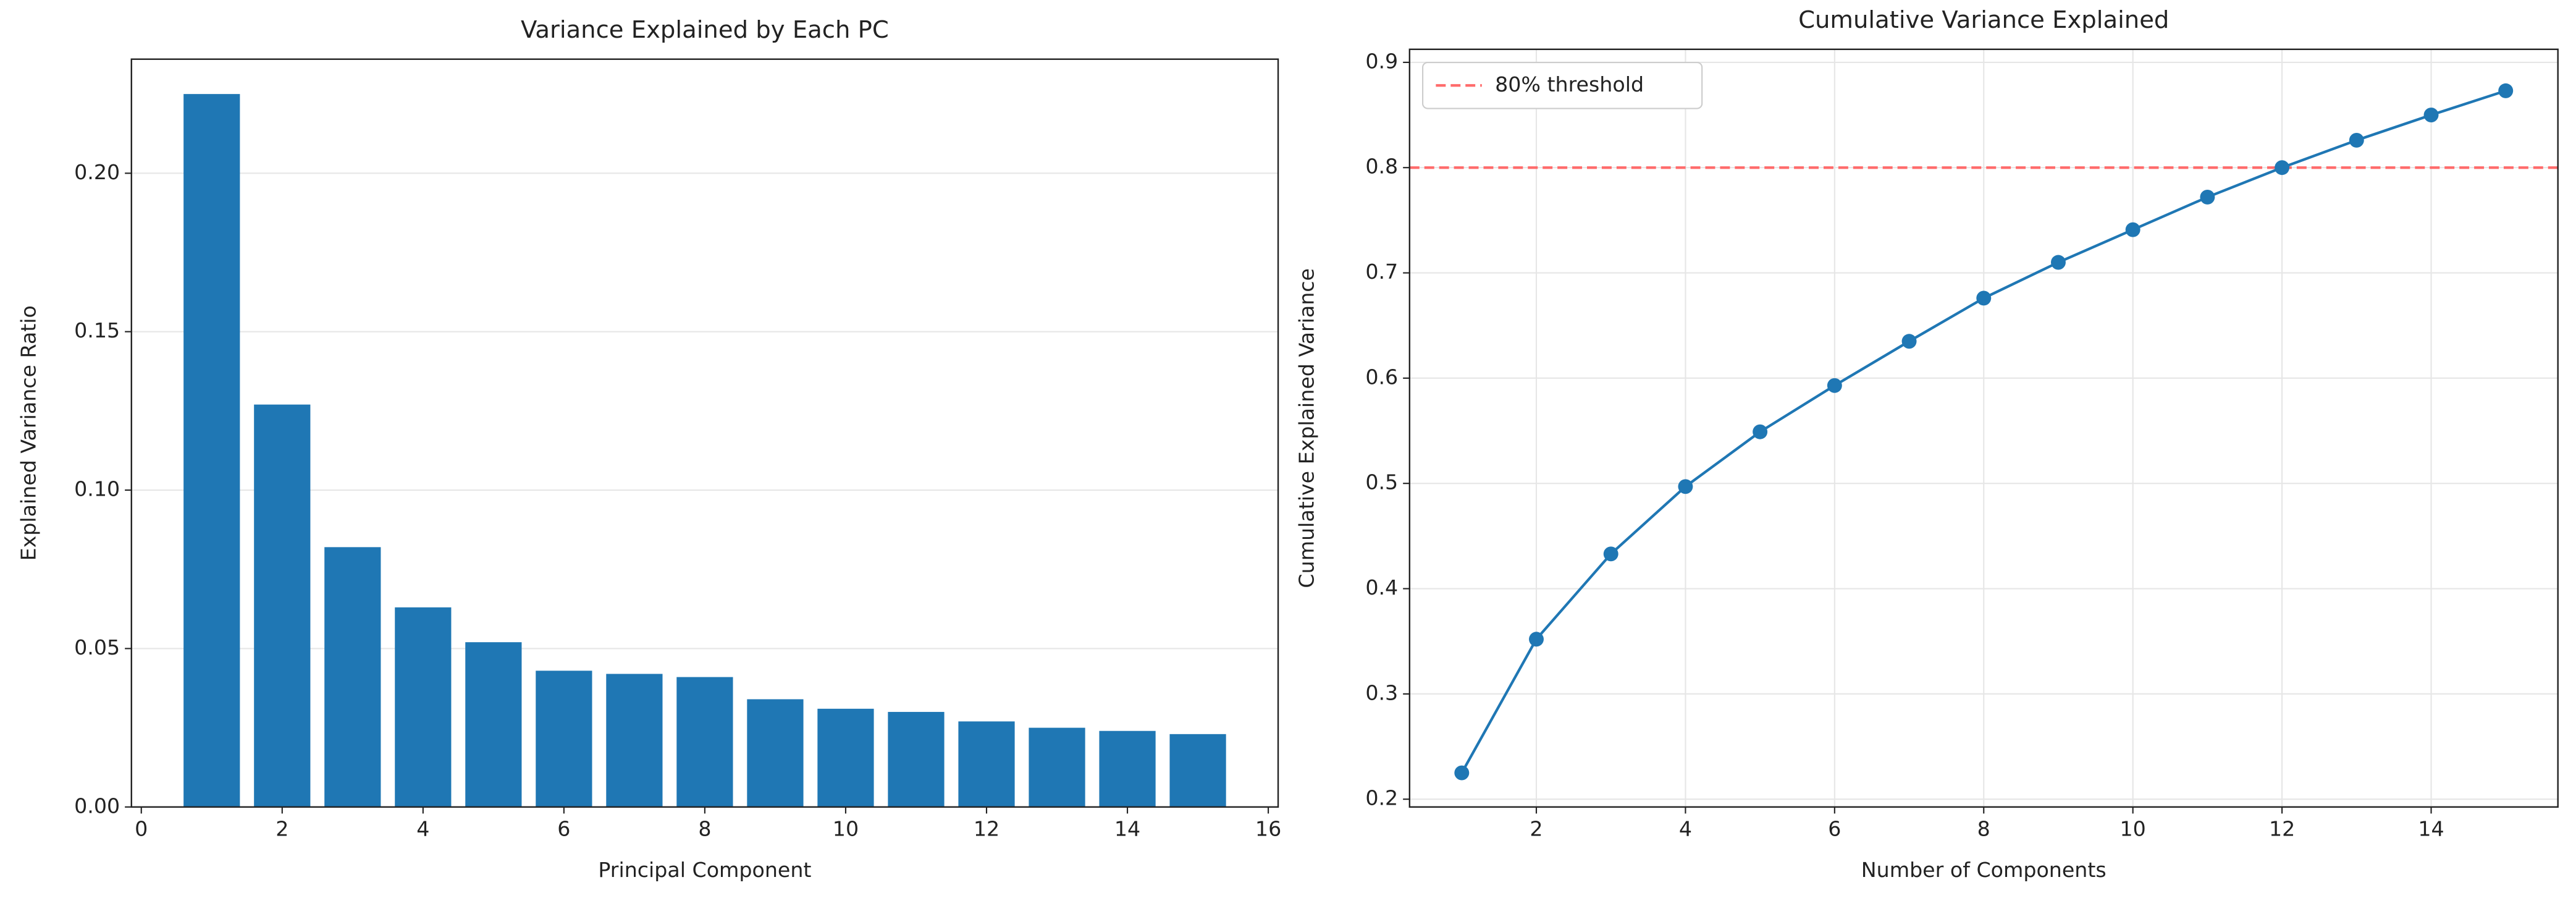  I want to click on y-tick-label: 0.5, so click(1381, 482).